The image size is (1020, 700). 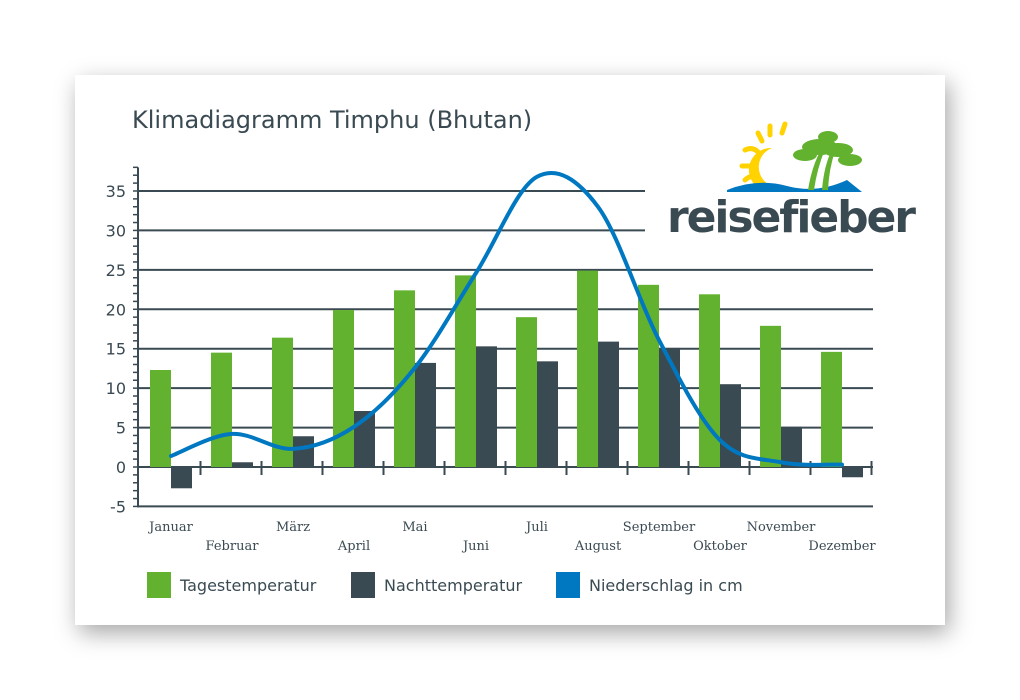 What do you see at coordinates (414, 527) in the screenshot?
I see `x-tick-label: Mai` at bounding box center [414, 527].